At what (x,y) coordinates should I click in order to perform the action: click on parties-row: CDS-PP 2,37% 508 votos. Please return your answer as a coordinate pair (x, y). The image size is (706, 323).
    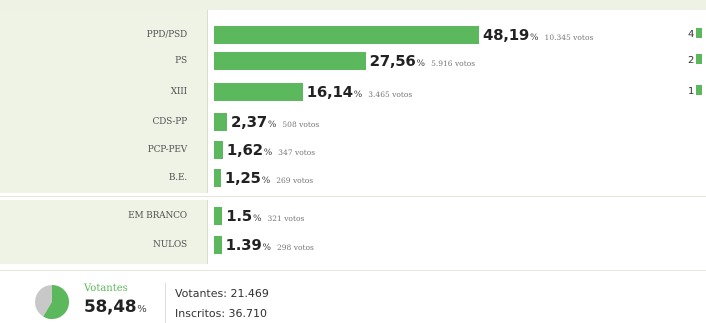
    Looking at the image, I should click on (353, 122).